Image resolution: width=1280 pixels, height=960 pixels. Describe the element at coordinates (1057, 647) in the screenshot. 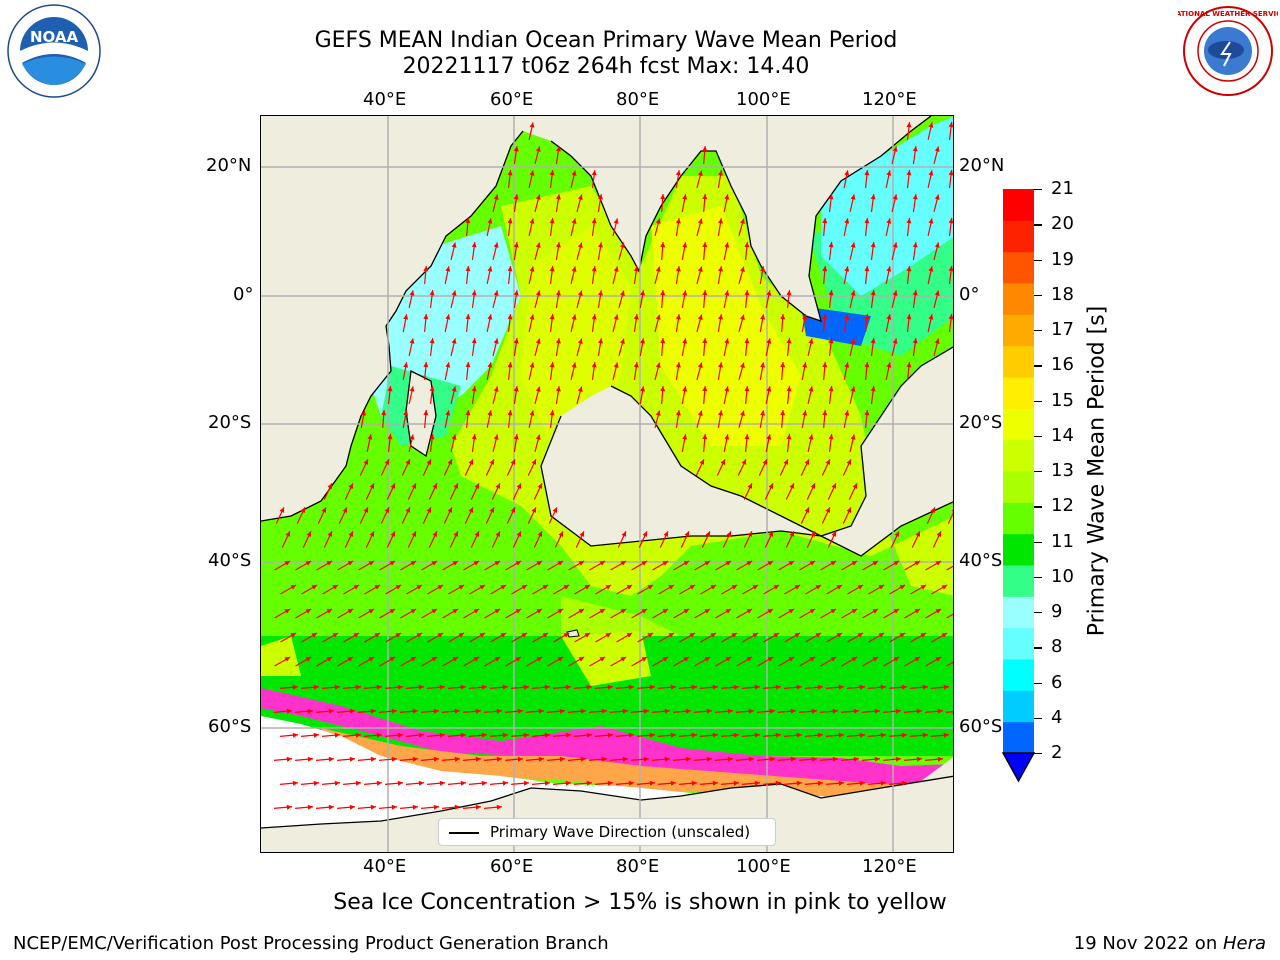

I see `colorbar-tick-label: 8` at that location.